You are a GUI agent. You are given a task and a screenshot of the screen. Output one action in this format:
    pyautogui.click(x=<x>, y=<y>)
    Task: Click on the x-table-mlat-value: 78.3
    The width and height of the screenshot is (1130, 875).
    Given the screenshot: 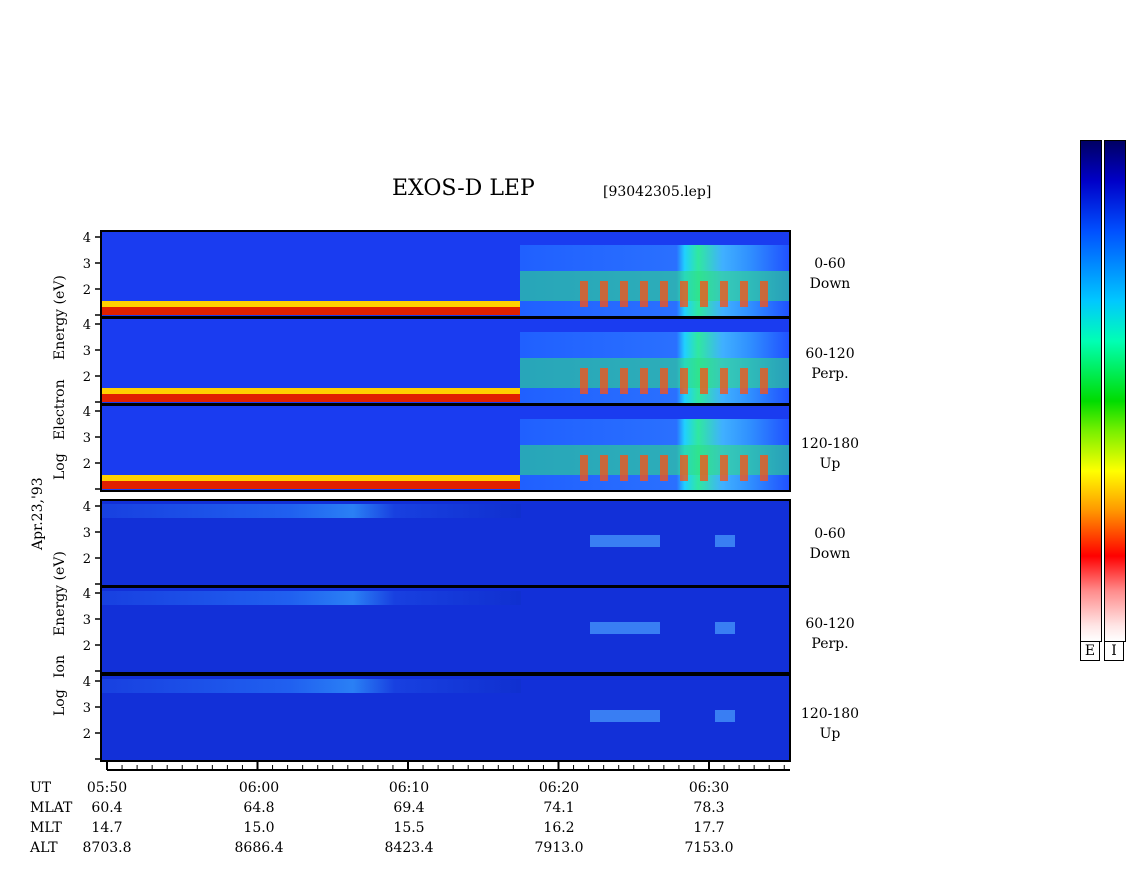 What is the action you would take?
    pyautogui.click(x=709, y=808)
    